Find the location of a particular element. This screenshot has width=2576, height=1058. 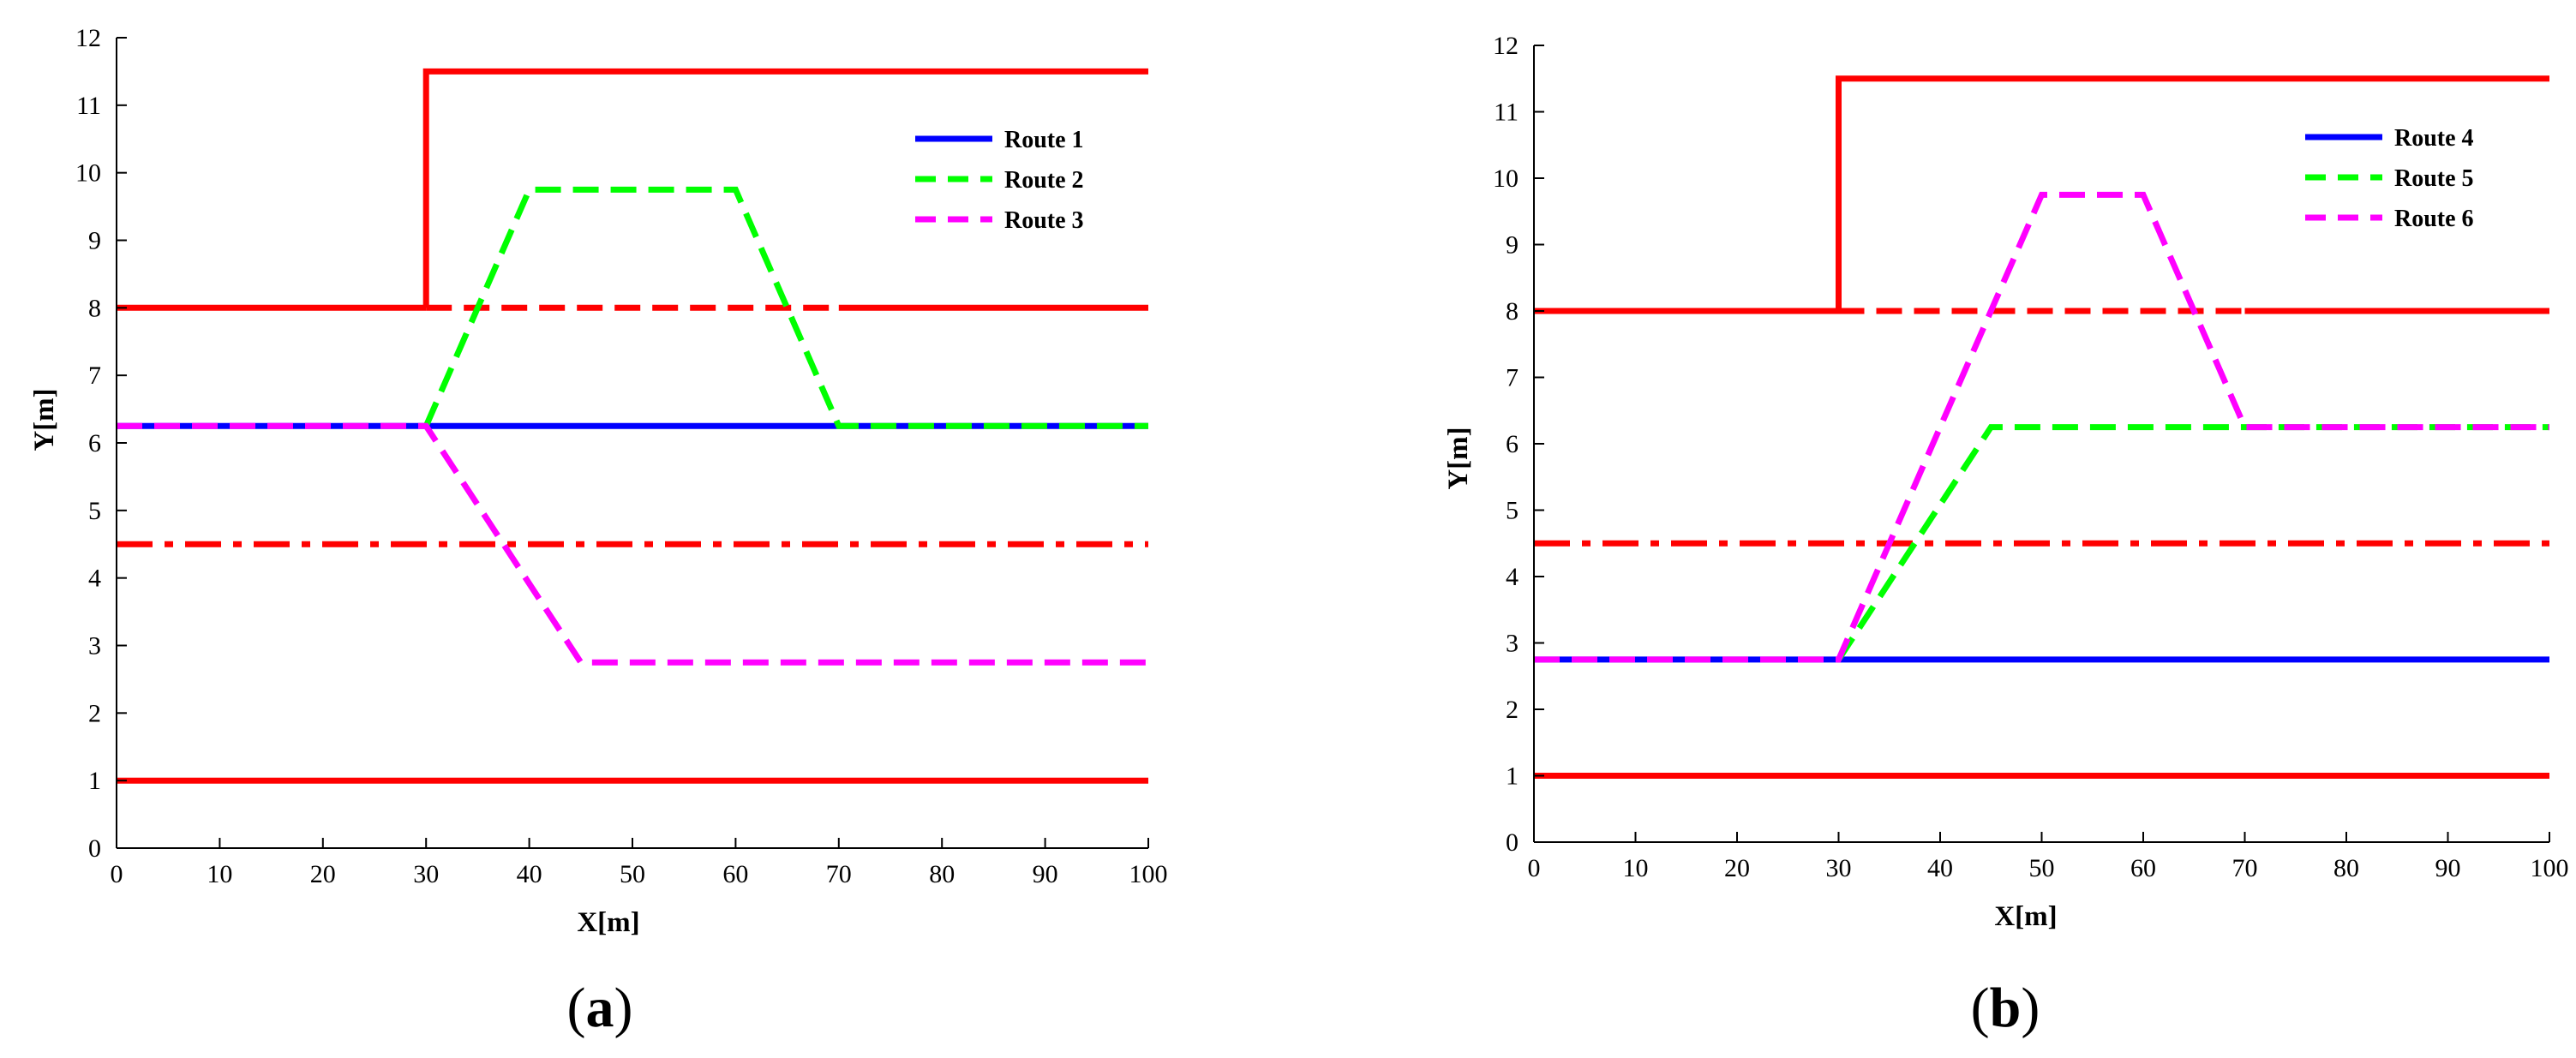

legend-label: Route 2 is located at coordinates (1044, 180).